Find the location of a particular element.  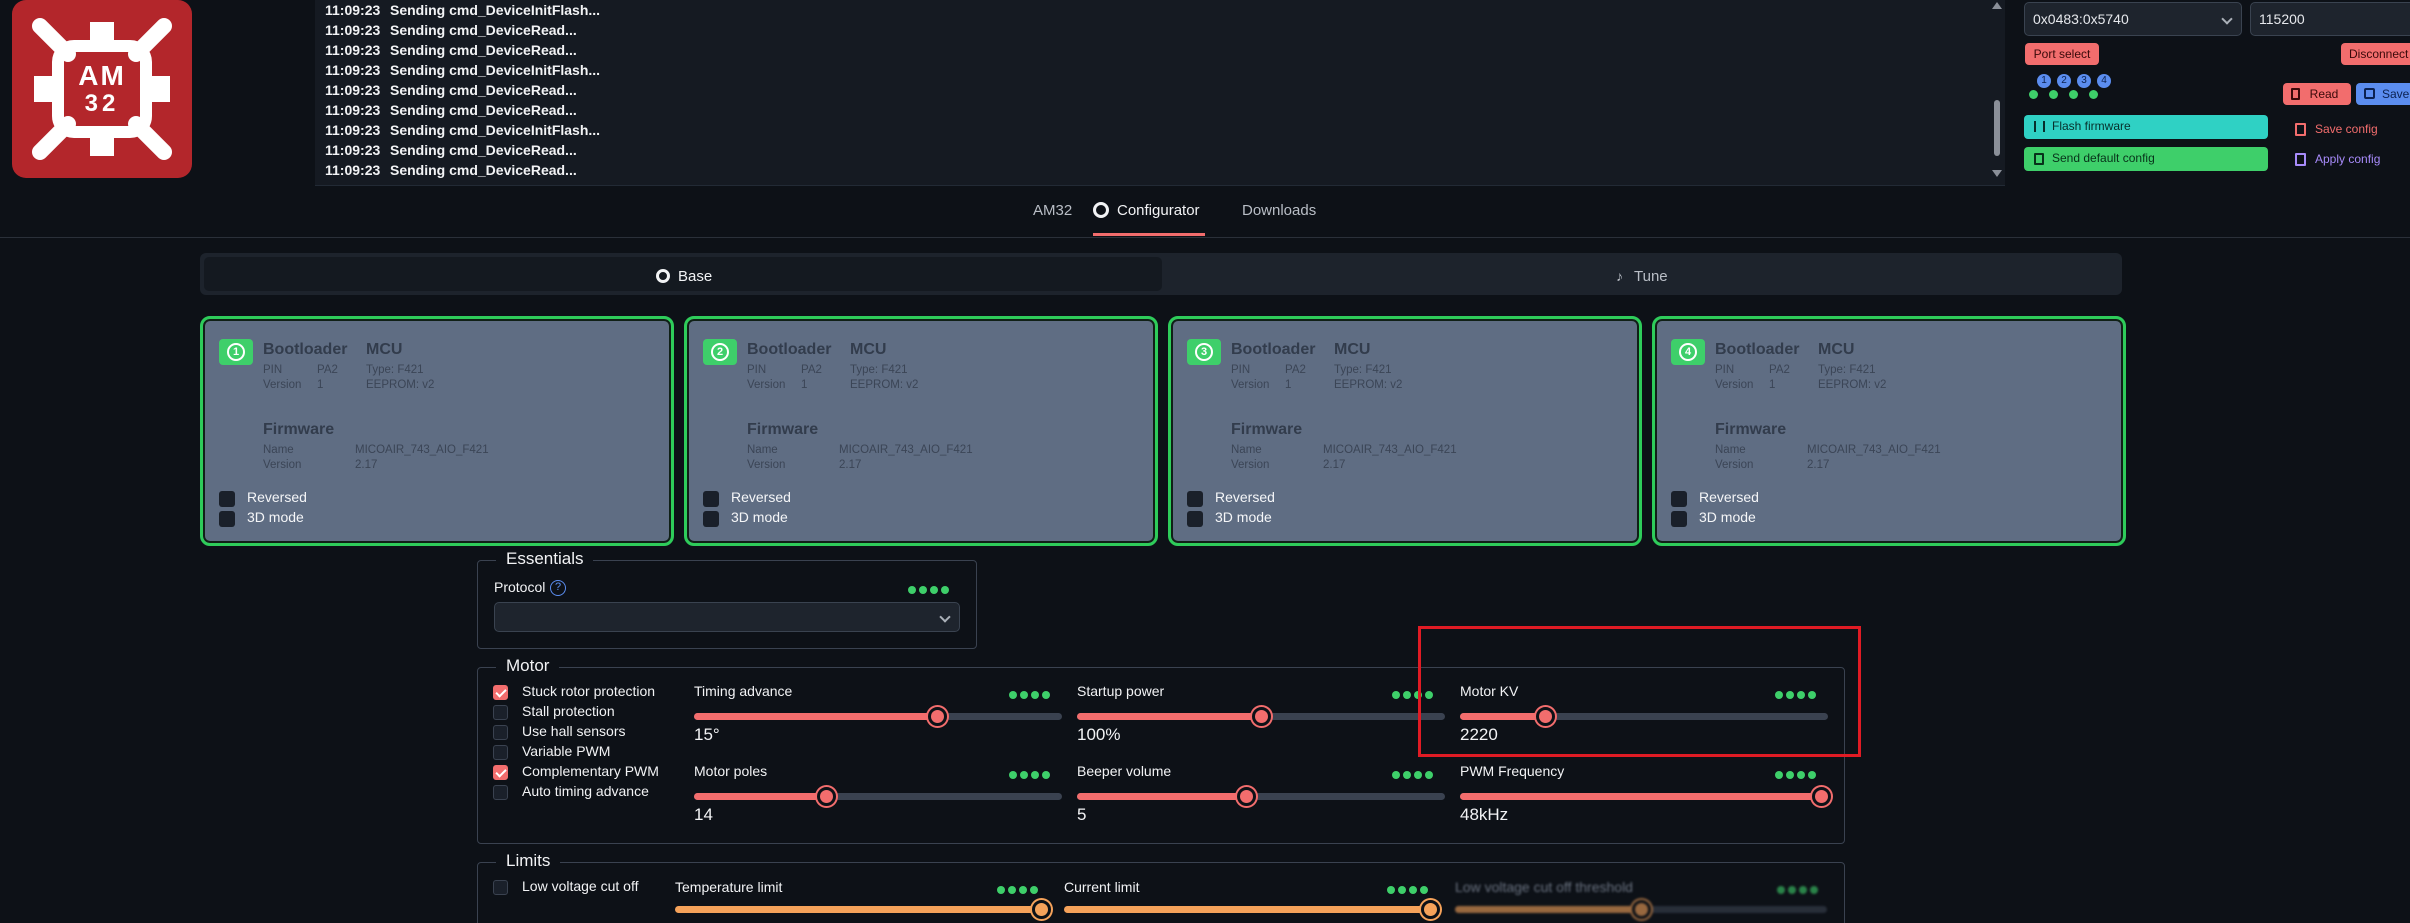

slider-value: 15° is located at coordinates (707, 734).